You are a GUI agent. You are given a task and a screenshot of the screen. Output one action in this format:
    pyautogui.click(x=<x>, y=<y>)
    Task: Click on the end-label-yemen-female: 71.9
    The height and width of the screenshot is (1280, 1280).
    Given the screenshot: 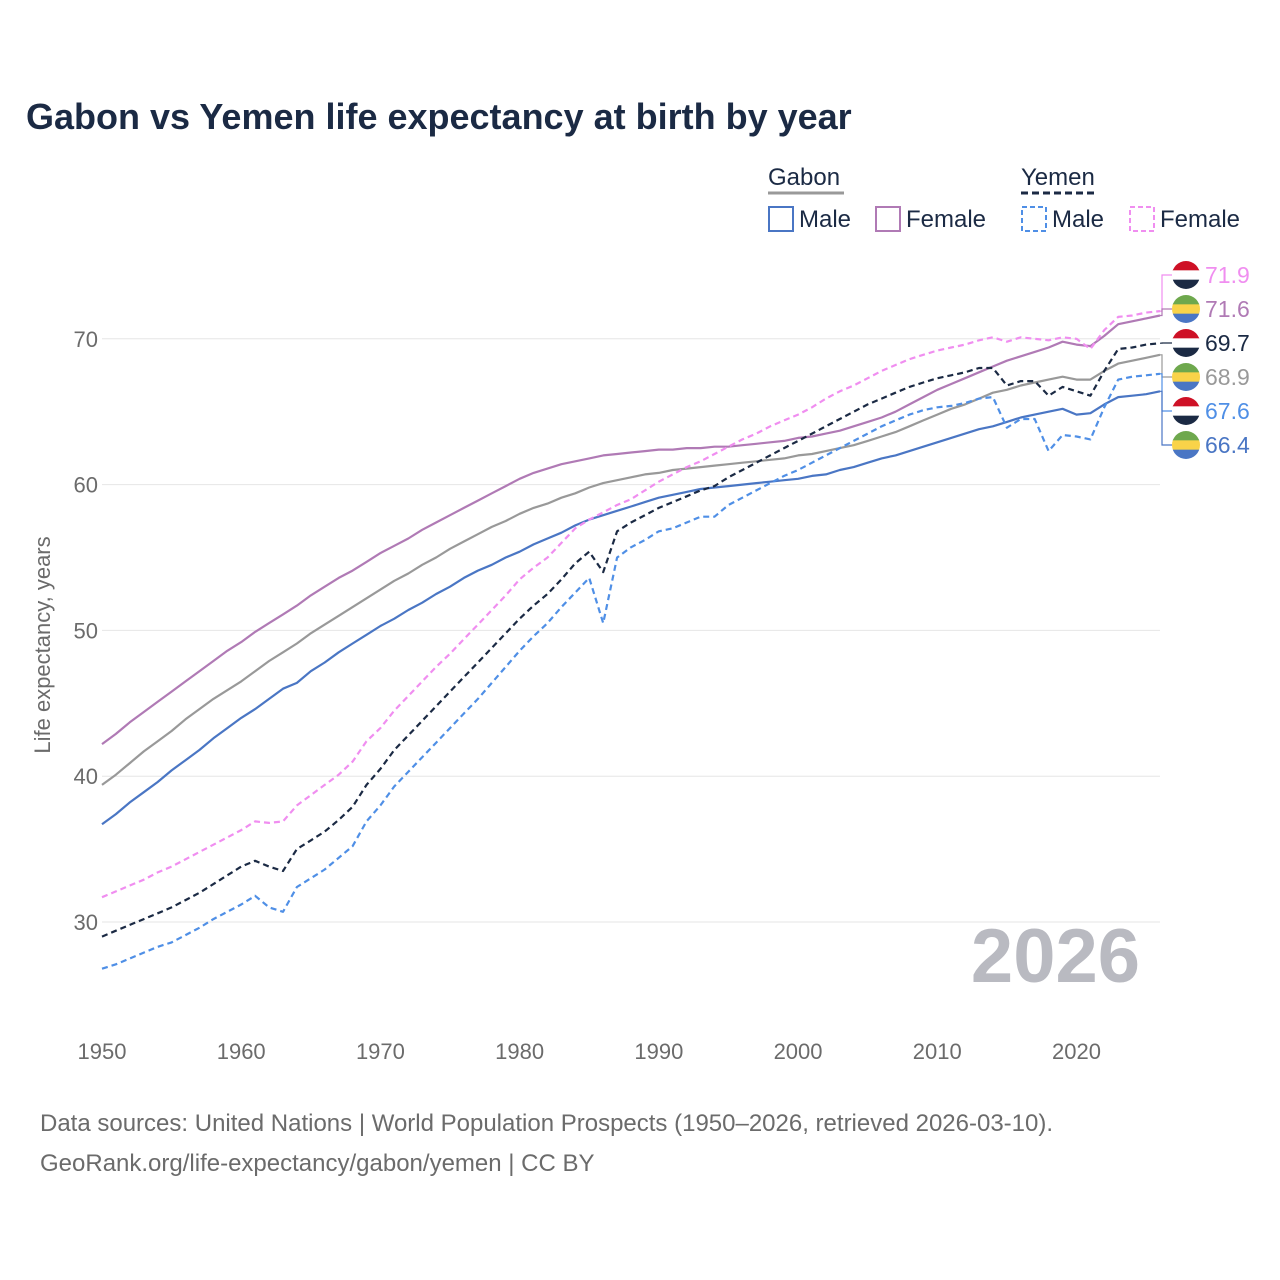 What is the action you would take?
    pyautogui.click(x=1205, y=286)
    